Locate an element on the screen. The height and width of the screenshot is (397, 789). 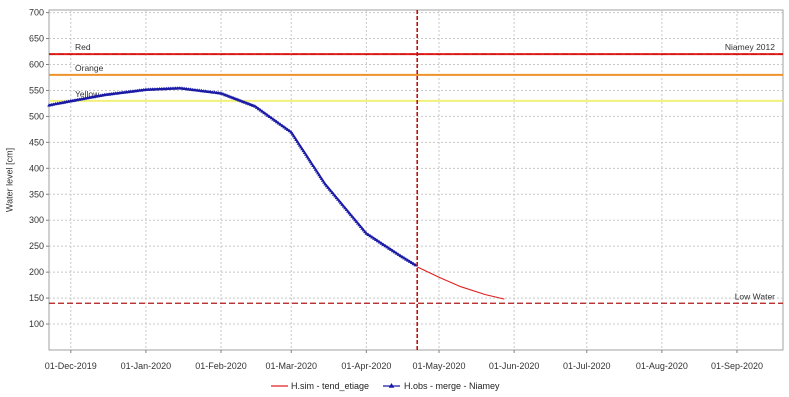
y-tick-label: 300 is located at coordinates (36, 220).